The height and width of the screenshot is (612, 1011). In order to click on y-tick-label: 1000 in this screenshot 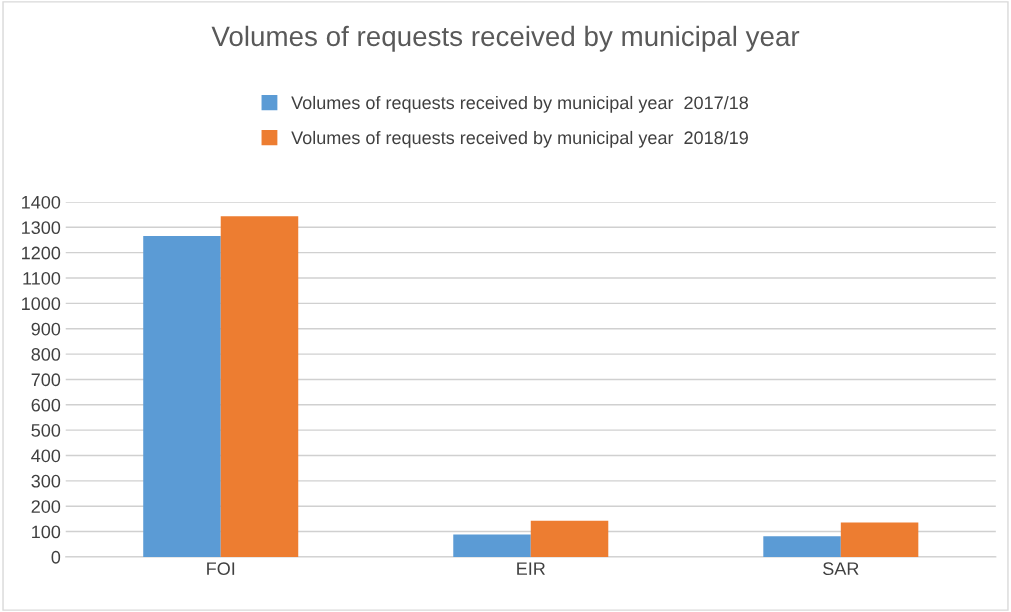, I will do `click(41, 304)`.